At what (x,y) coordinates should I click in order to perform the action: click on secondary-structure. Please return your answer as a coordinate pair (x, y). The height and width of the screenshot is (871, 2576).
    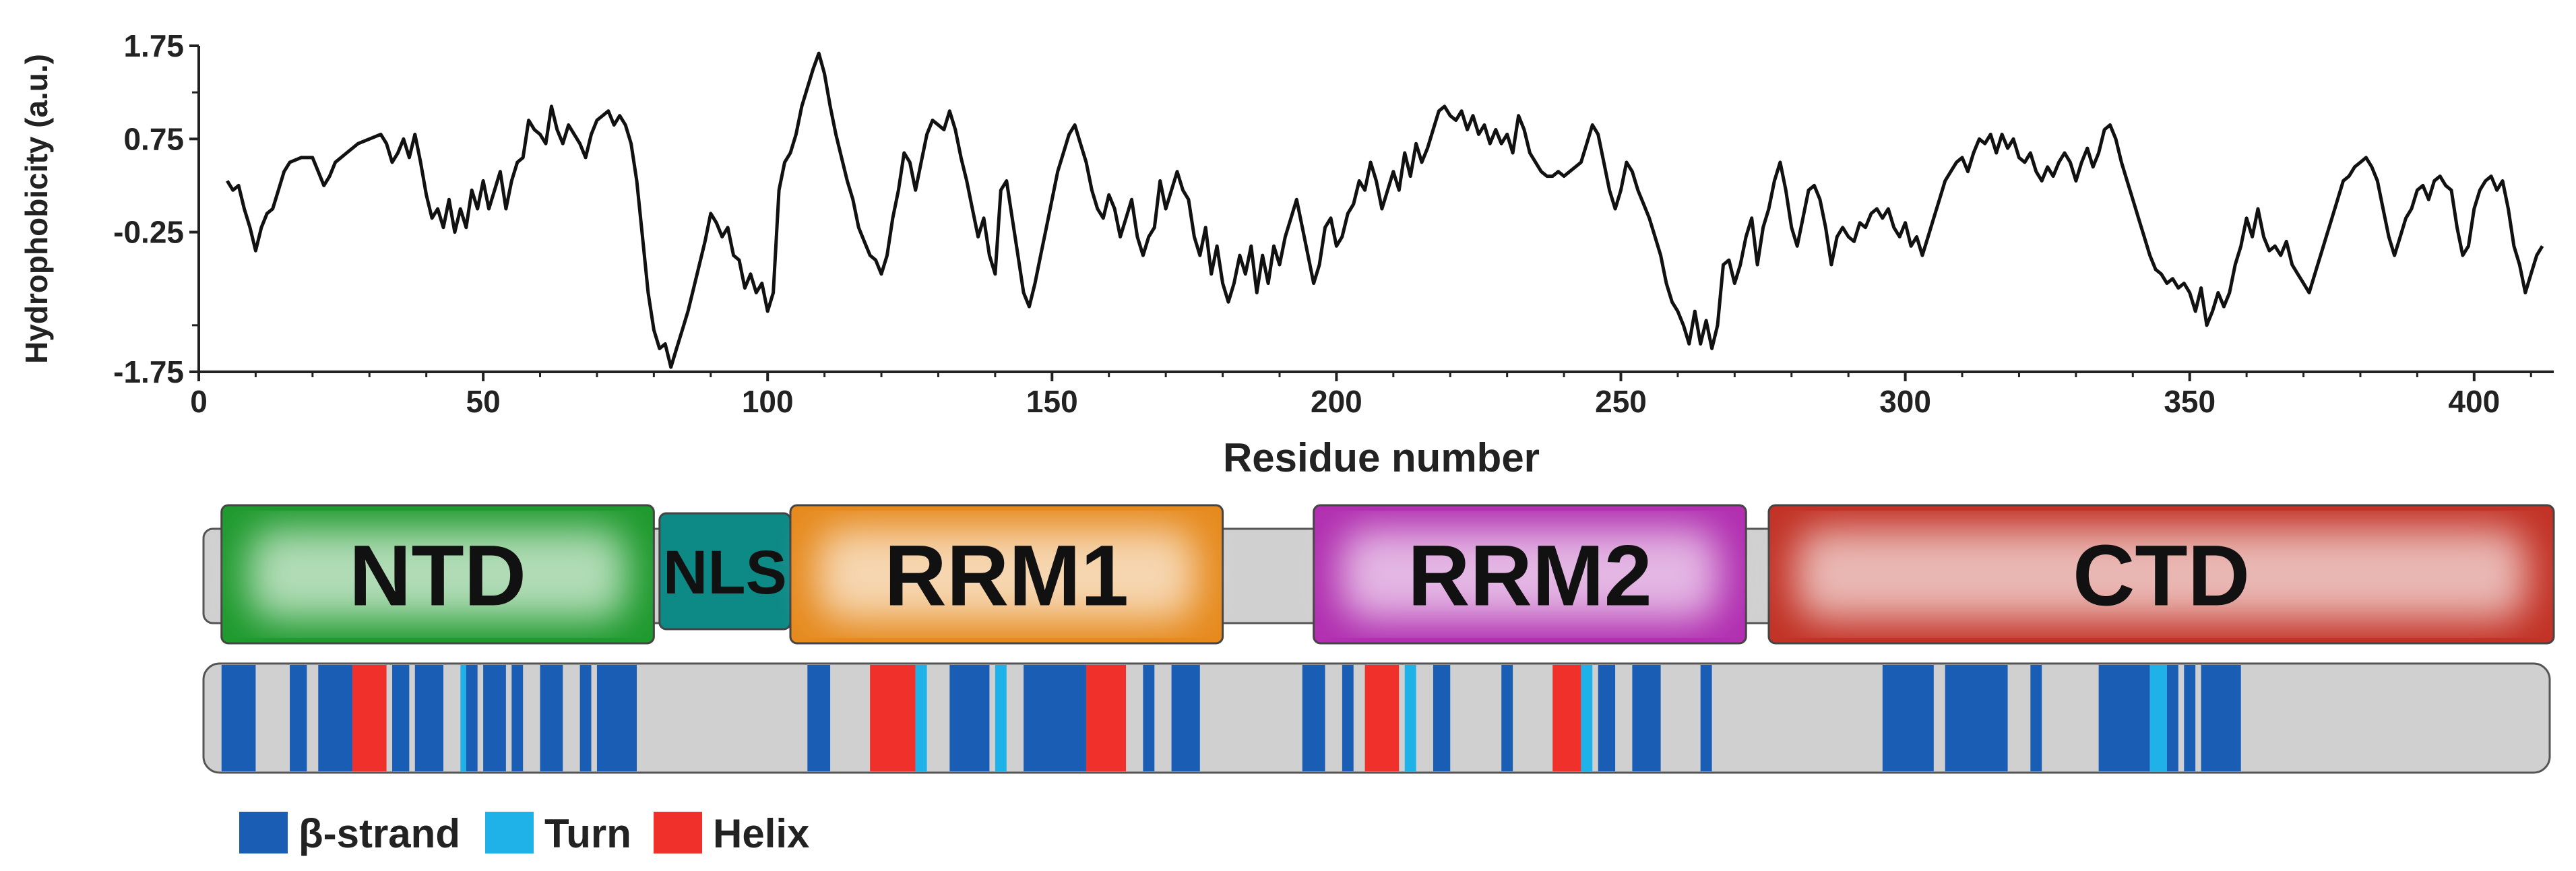
    Looking at the image, I should click on (1376, 718).